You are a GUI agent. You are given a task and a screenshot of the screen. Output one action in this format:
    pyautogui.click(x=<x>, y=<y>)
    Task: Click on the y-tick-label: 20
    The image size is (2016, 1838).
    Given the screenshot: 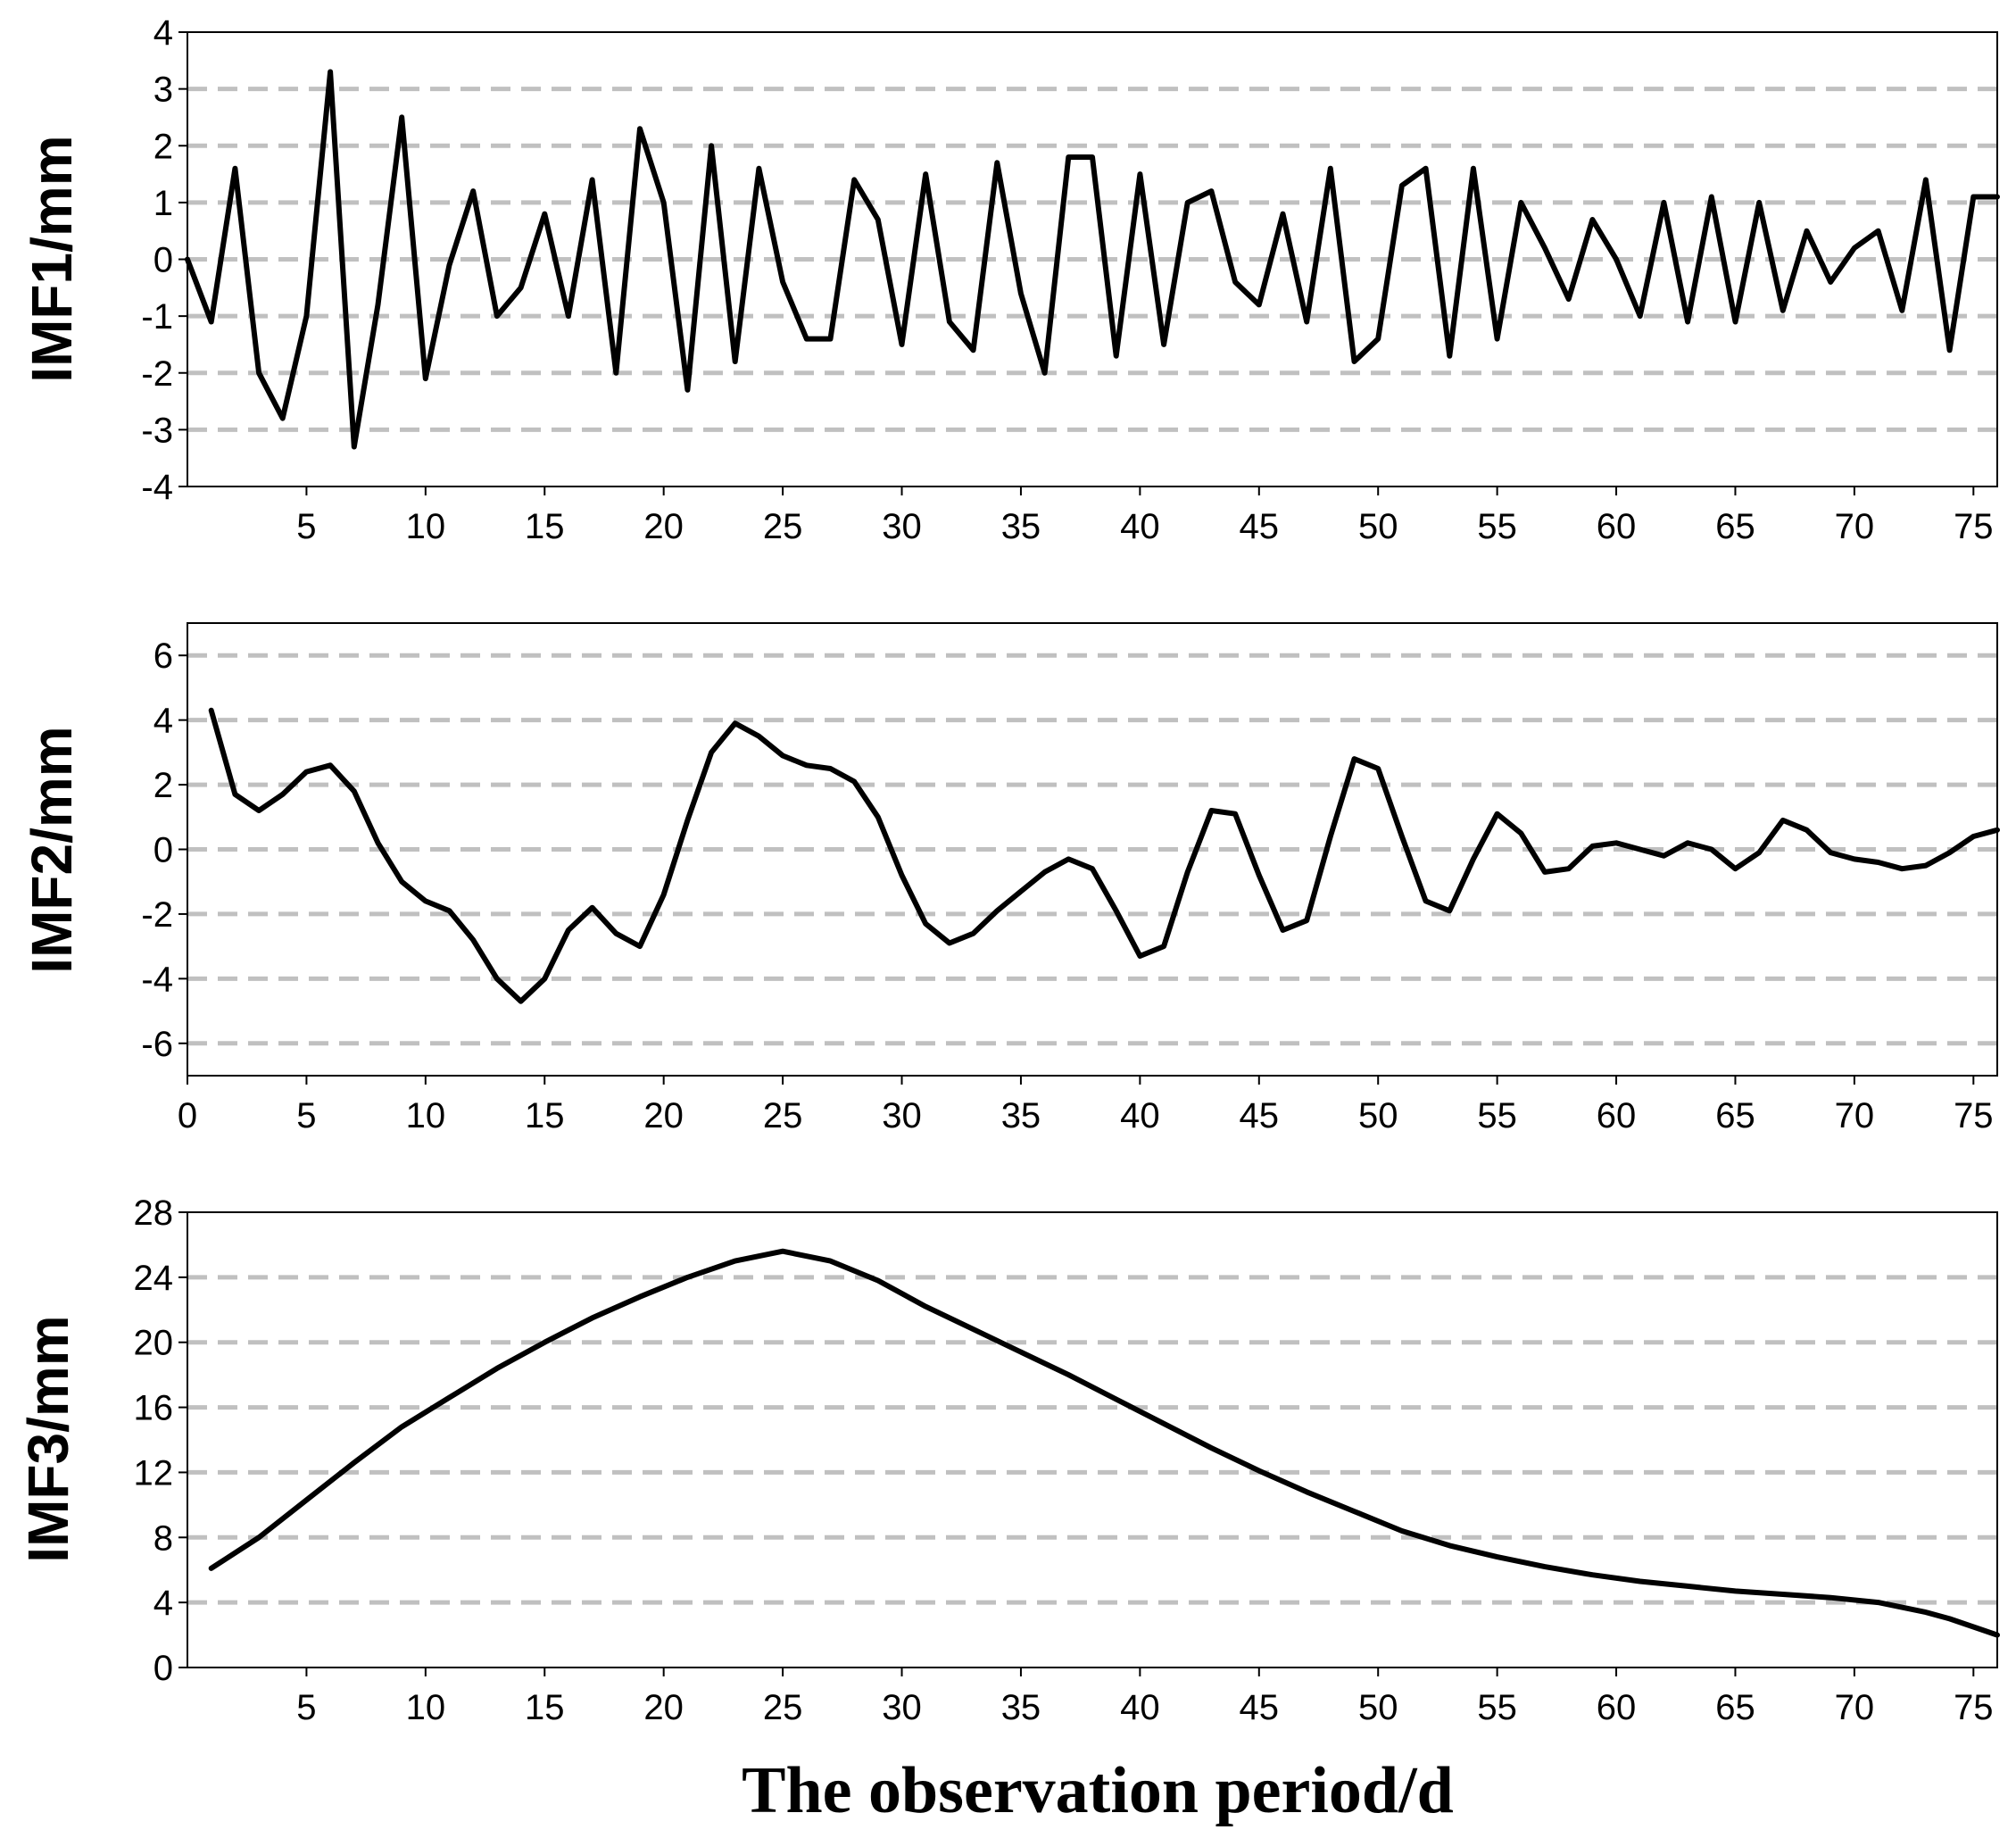 What is the action you would take?
    pyautogui.click(x=154, y=1343)
    